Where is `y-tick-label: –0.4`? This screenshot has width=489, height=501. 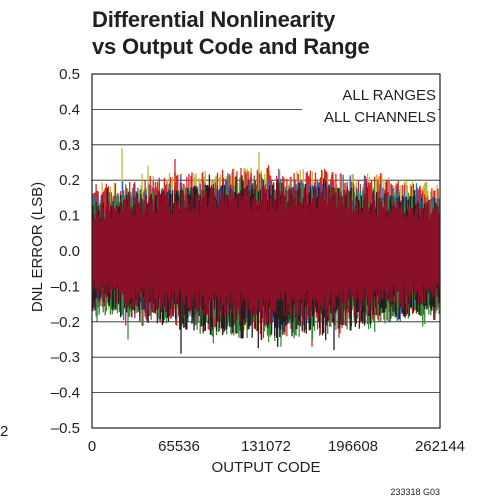 y-tick-label: –0.4 is located at coordinates (65, 393).